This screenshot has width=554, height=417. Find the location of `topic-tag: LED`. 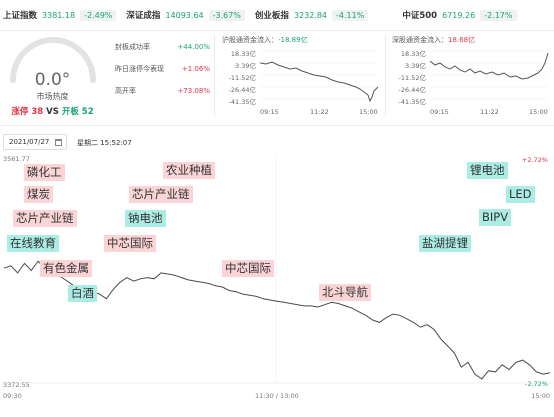

topic-tag: LED is located at coordinates (520, 194).